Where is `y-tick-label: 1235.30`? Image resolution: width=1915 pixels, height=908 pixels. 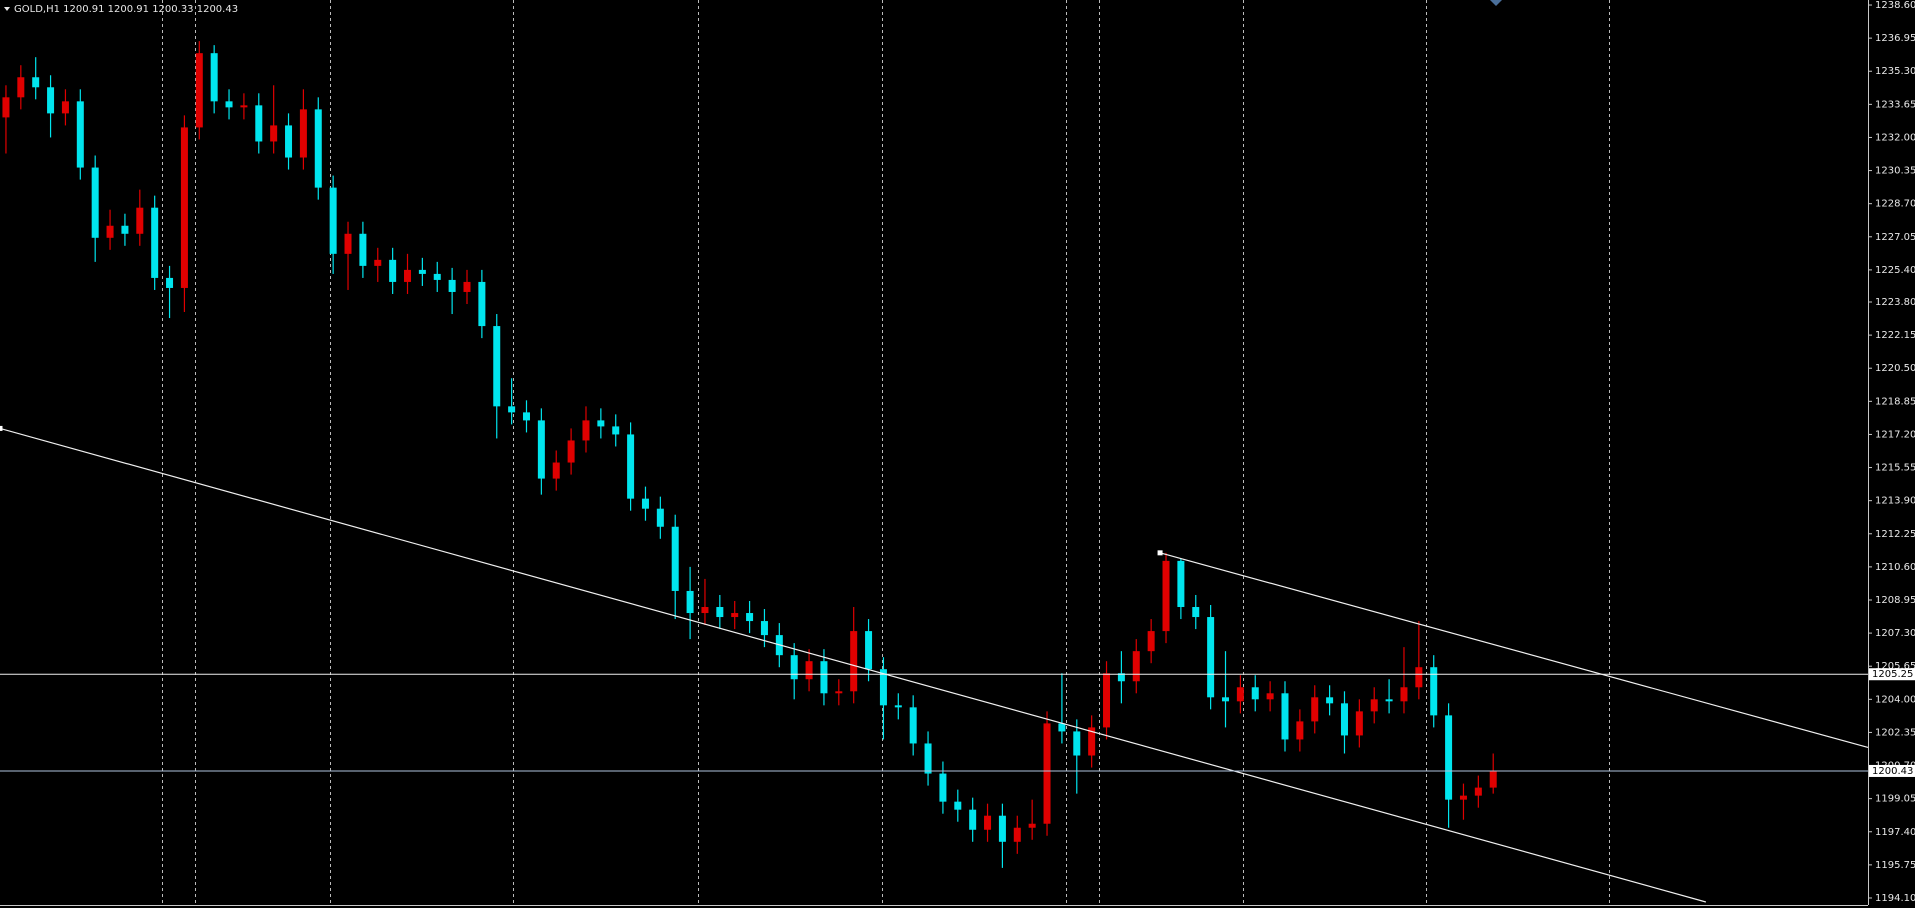
y-tick-label: 1235.30 is located at coordinates (1895, 71).